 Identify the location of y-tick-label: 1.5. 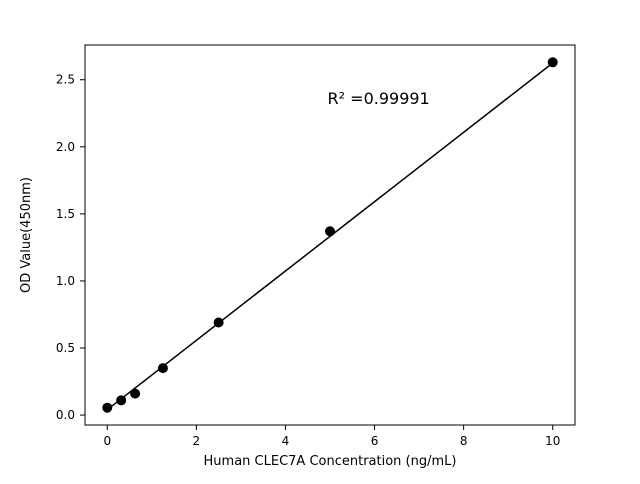
(65, 214).